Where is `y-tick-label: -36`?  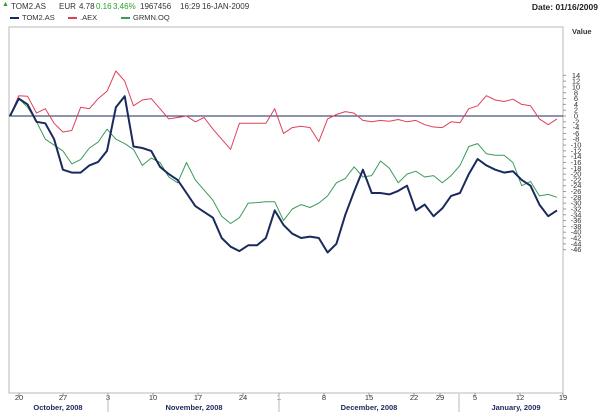 y-tick-label: -36 is located at coordinates (576, 220).